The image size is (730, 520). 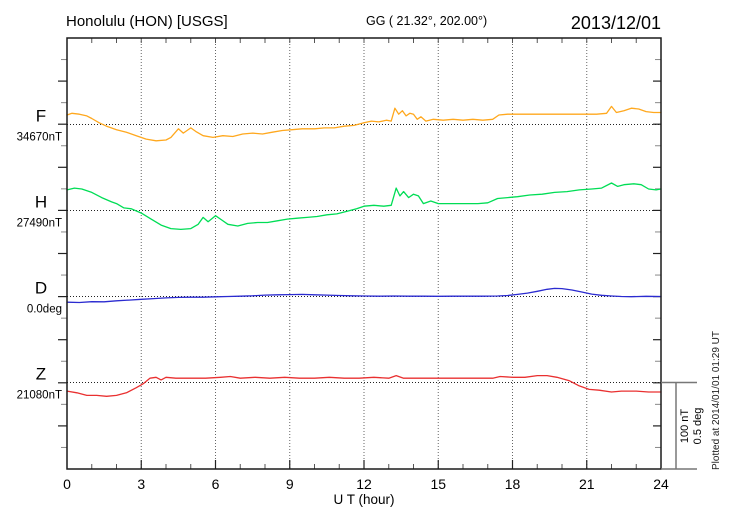 What do you see at coordinates (67, 484) in the screenshot?
I see `xtick-0: 0` at bounding box center [67, 484].